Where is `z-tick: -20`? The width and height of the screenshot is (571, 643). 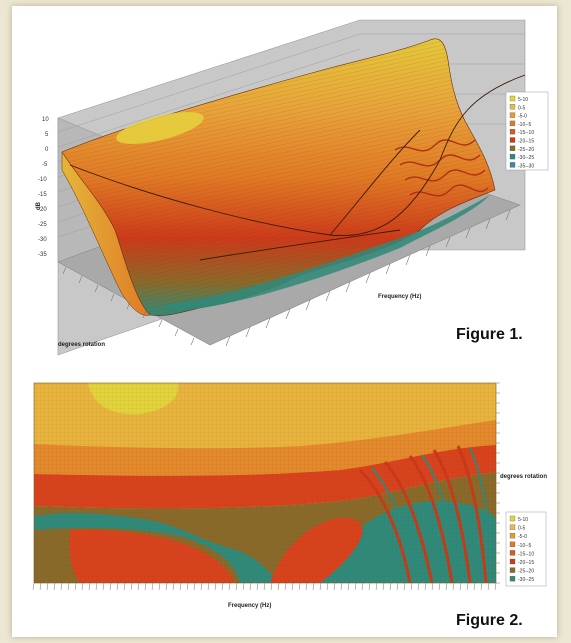 z-tick: -20 is located at coordinates (42, 210).